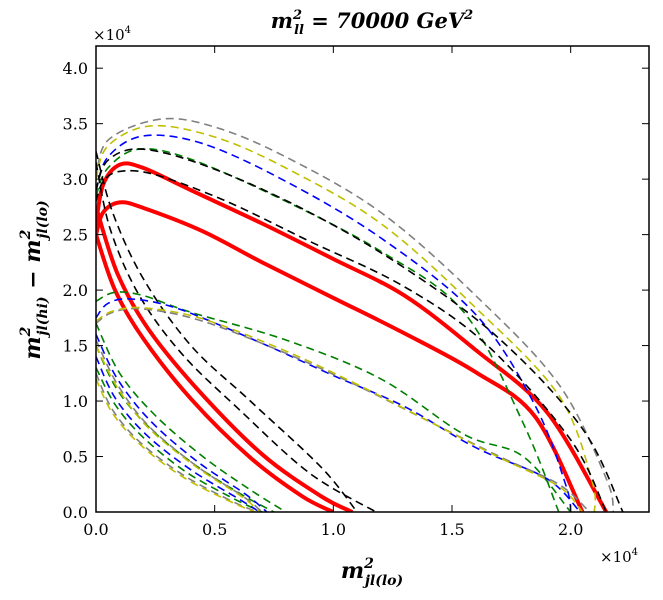  I want to click on series-blue-lower-b, so click(178, 434).